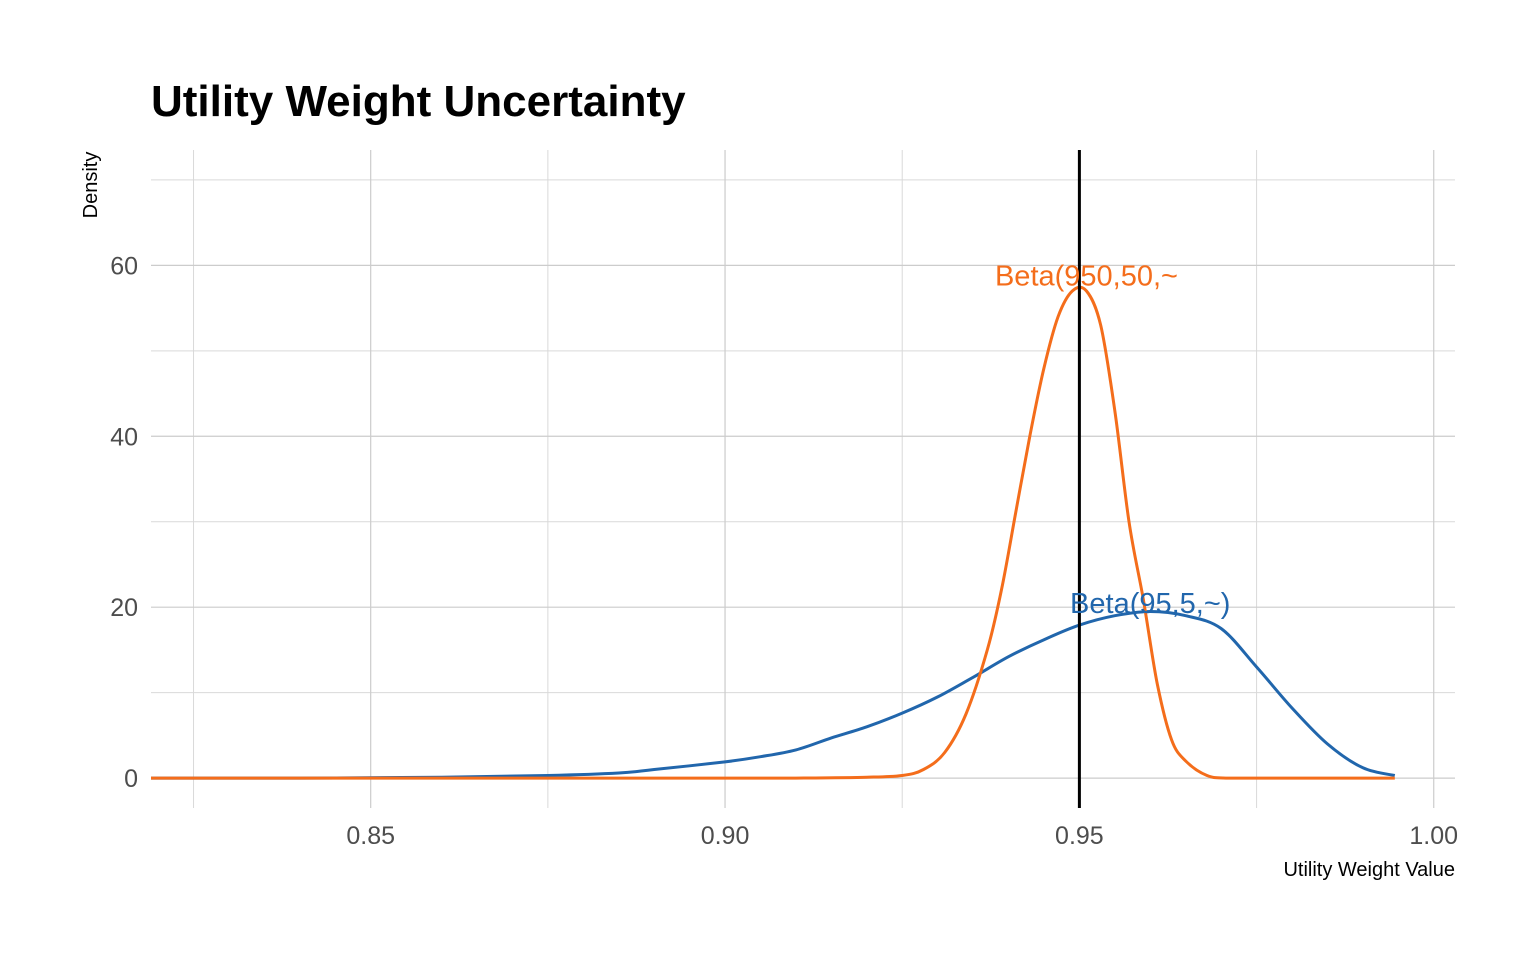 The width and height of the screenshot is (1536, 960). I want to click on x-tick-label: 1.00, so click(1433, 836).